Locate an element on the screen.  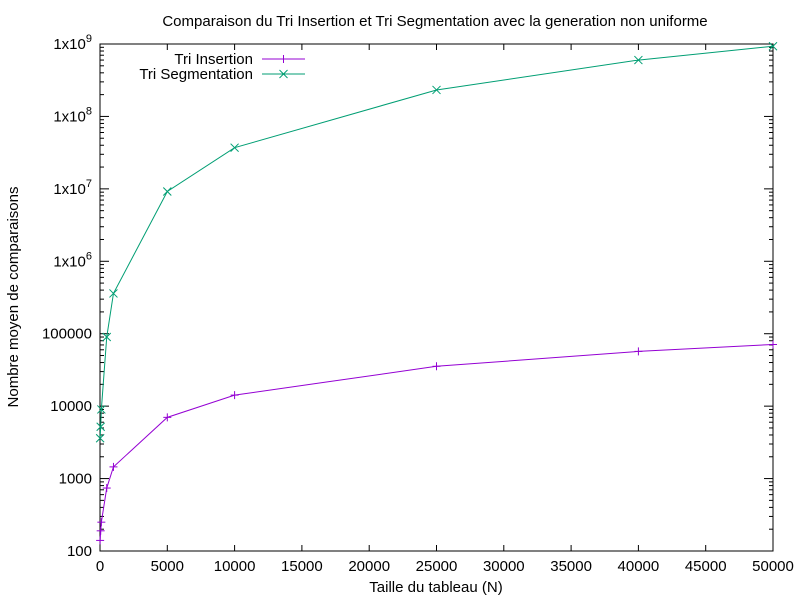
legend-label-tri-segmentation: Tri Segmentation is located at coordinates (196, 74).